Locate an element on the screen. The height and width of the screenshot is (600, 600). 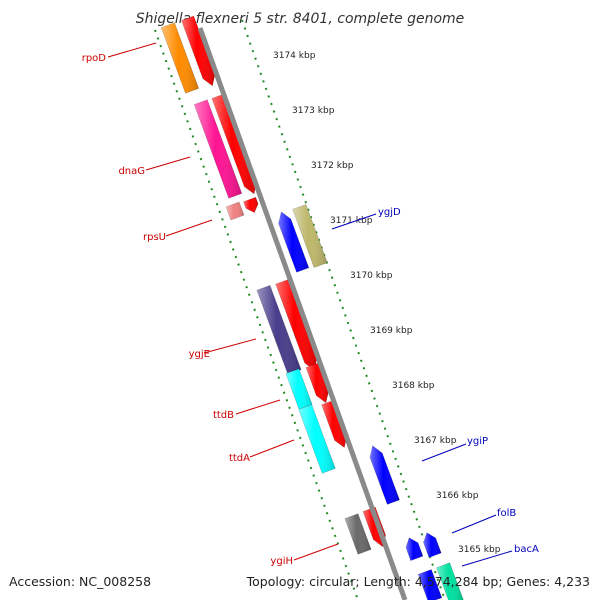
cds-arrow-ygjD is located at coordinates (294, 242).